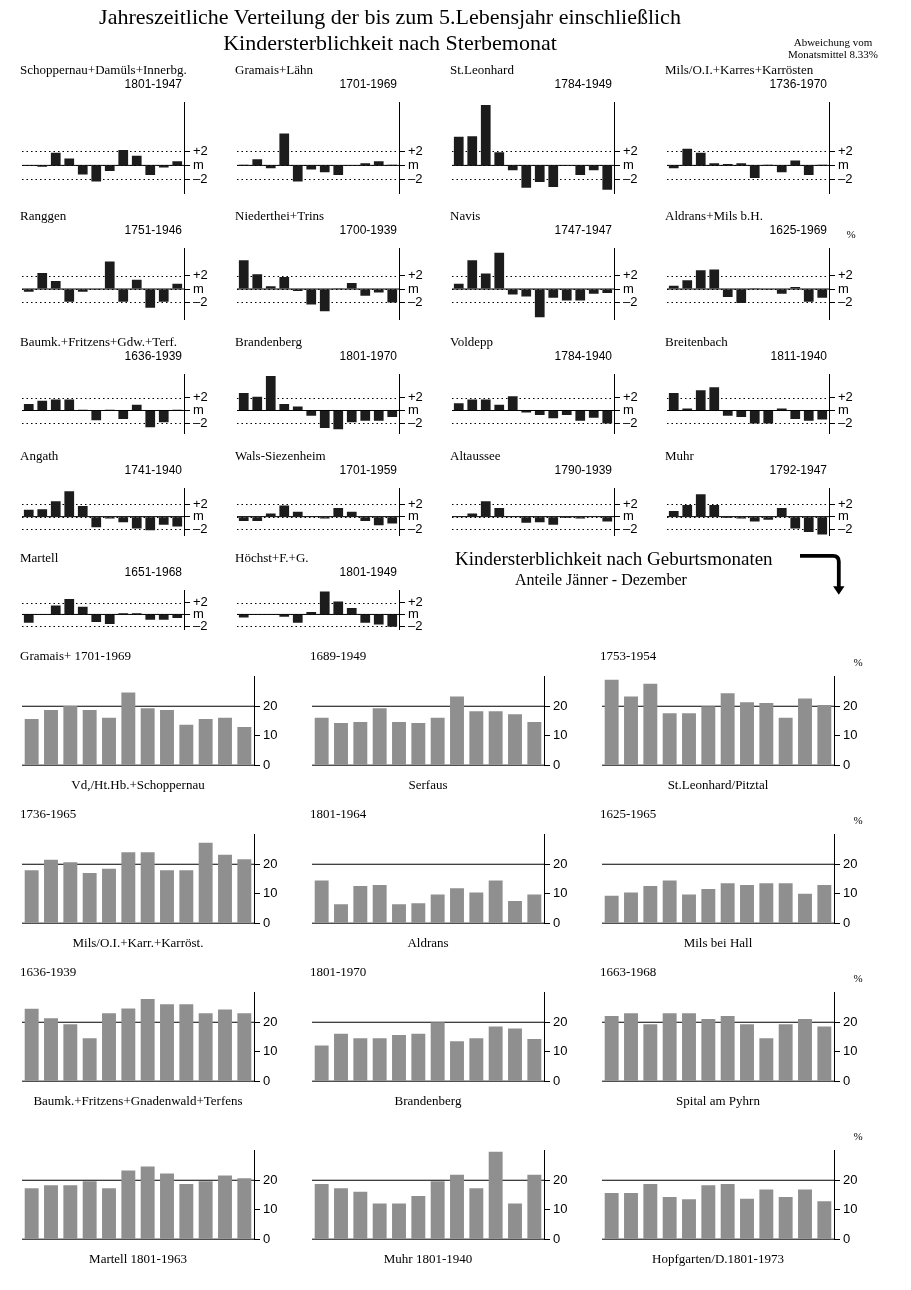 This screenshot has height=1290, width=911. What do you see at coordinates (390, 30) in the screenshot?
I see `text: Jahreszeitliche Verteilung der bis zum 5.Lebensjahr einschließlich Kindersterblichkeit nach Sterbemonat` at bounding box center [390, 30].